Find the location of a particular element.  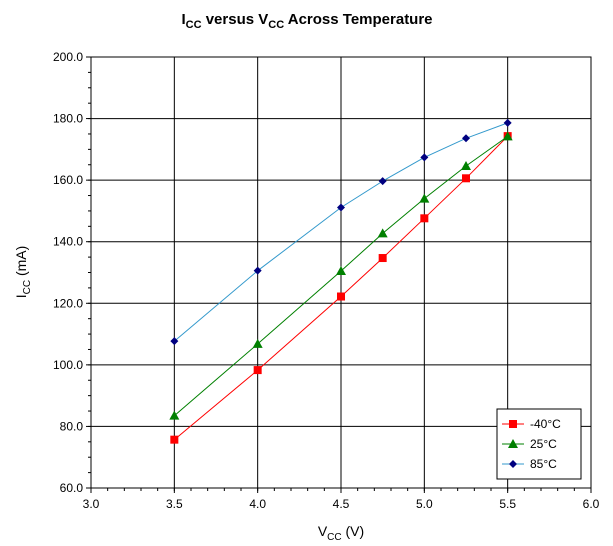

x-tick-label: 4.0 is located at coordinates (257, 504).